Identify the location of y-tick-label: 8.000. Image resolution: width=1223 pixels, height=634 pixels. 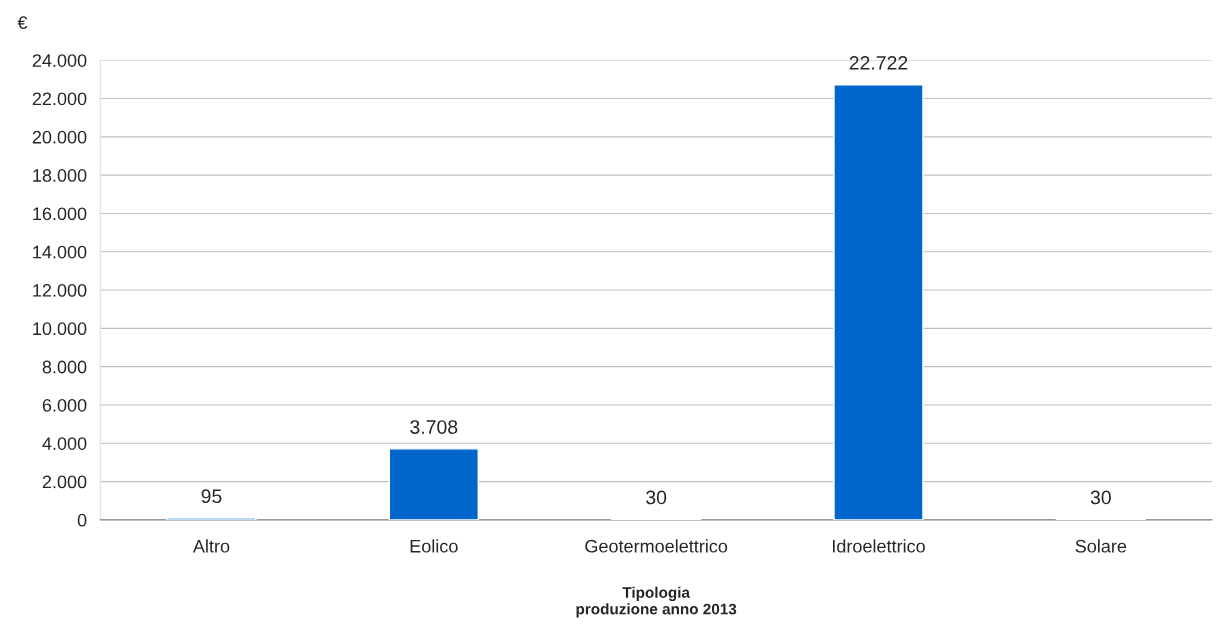
(64, 367).